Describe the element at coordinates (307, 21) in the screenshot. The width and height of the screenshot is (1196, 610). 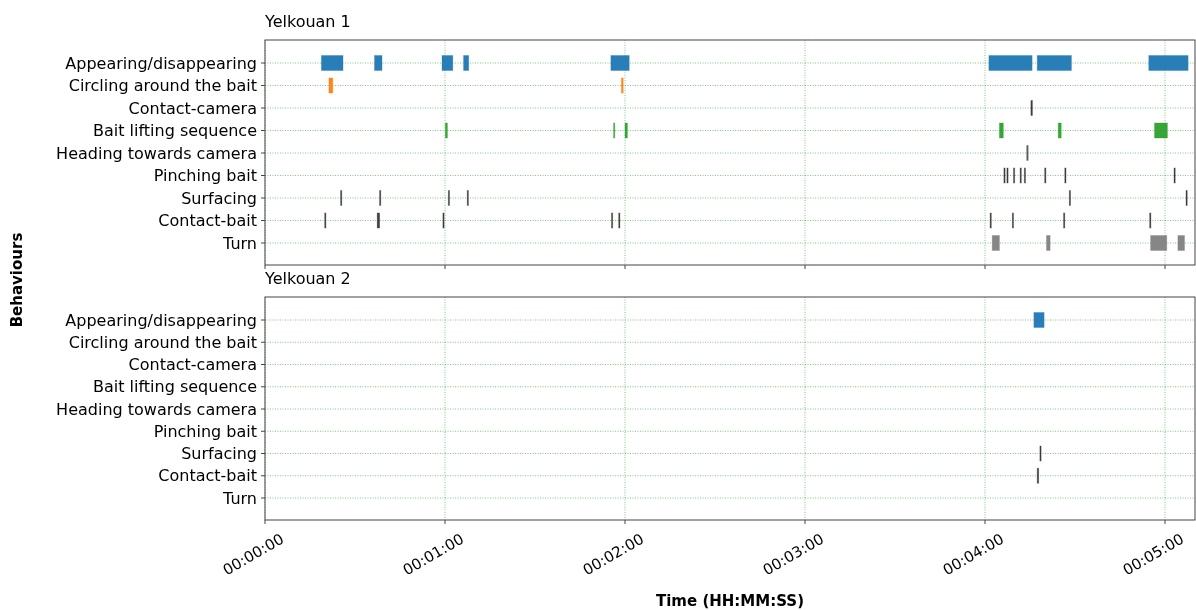
I see `chart-title: Yelkouan 1` at that location.